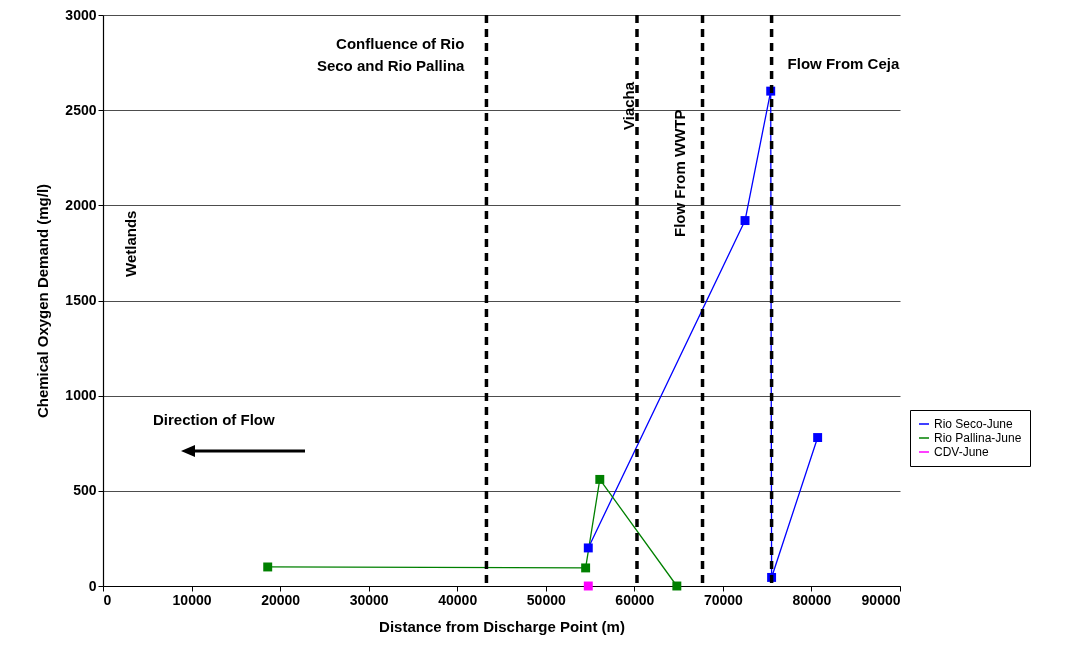 This screenshot has width=1089, height=664. Describe the element at coordinates (812, 599) in the screenshot. I see `x-tick-label: 80000` at that location.